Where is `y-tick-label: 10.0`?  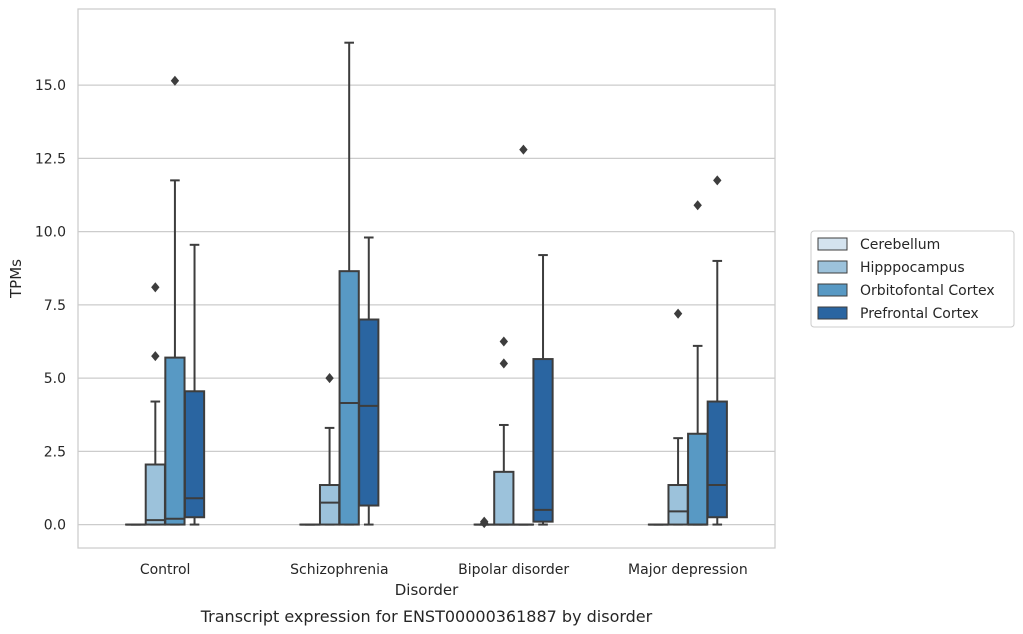 y-tick-label: 10.0 is located at coordinates (50, 233).